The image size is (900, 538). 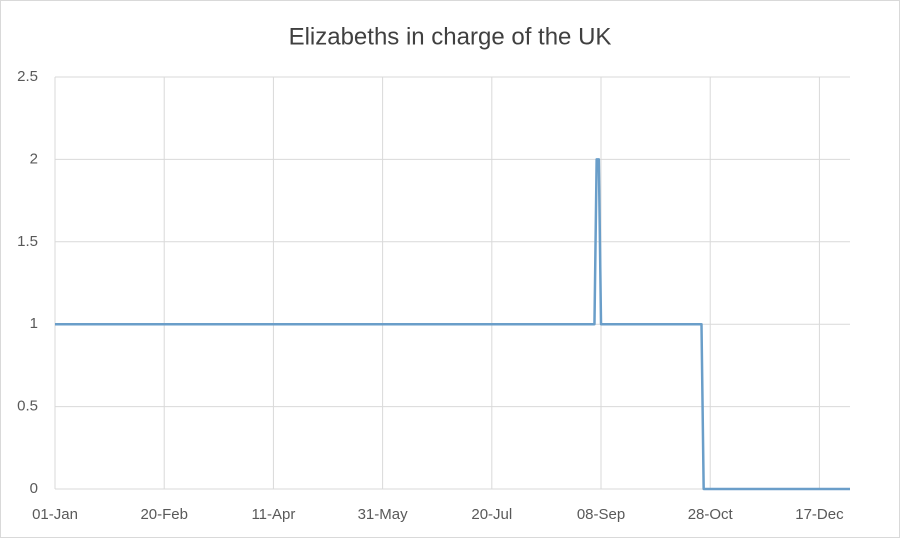 What do you see at coordinates (711, 514) in the screenshot?
I see `x-tick-label: 28-Oct` at bounding box center [711, 514].